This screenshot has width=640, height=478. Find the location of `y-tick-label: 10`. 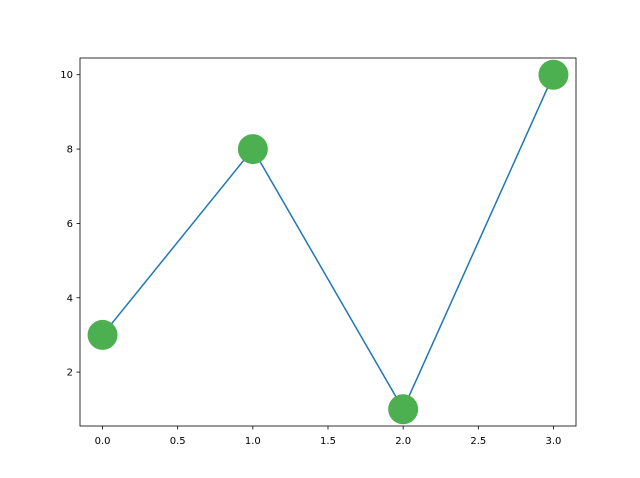

y-tick-label: 10 is located at coordinates (66, 75).